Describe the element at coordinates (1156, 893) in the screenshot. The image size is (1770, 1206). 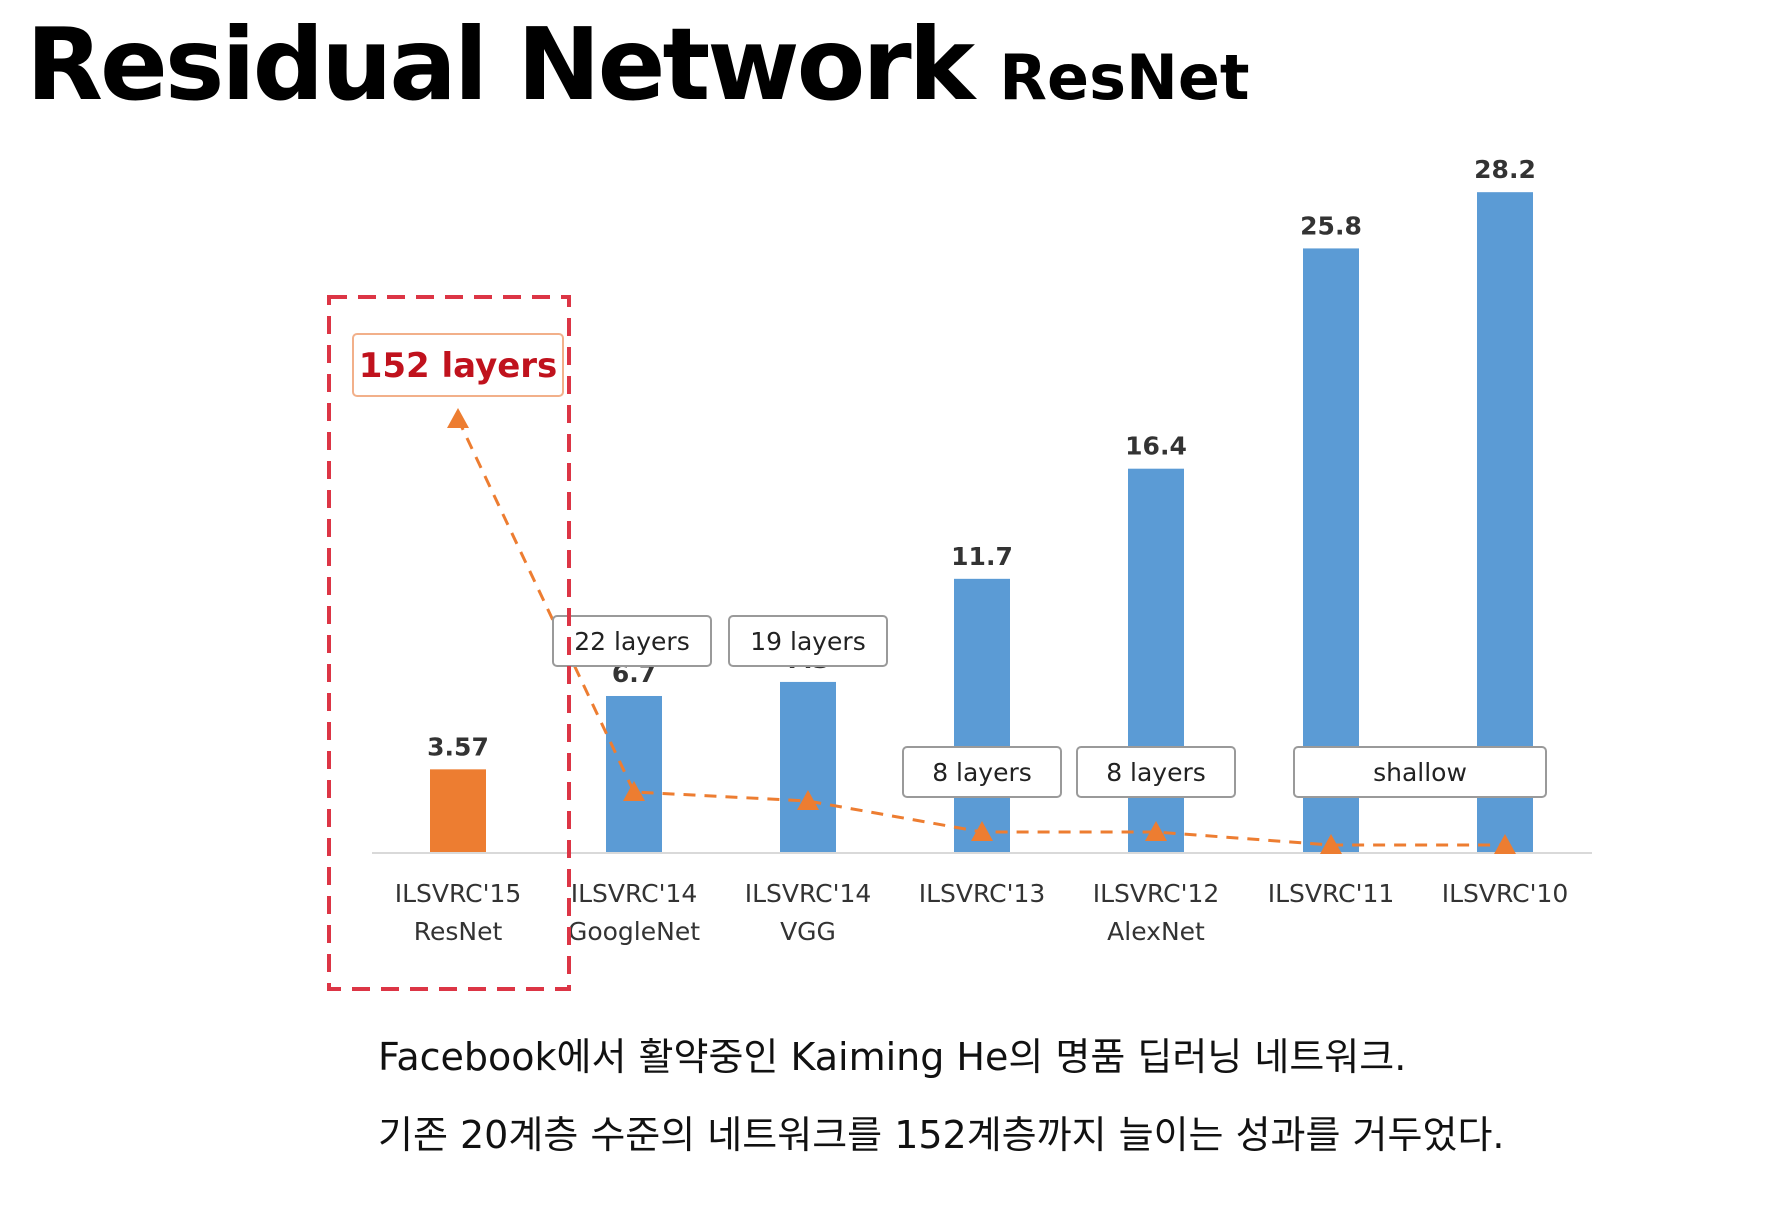
I see `x-tick-label-4: ILSVRC'12` at that location.